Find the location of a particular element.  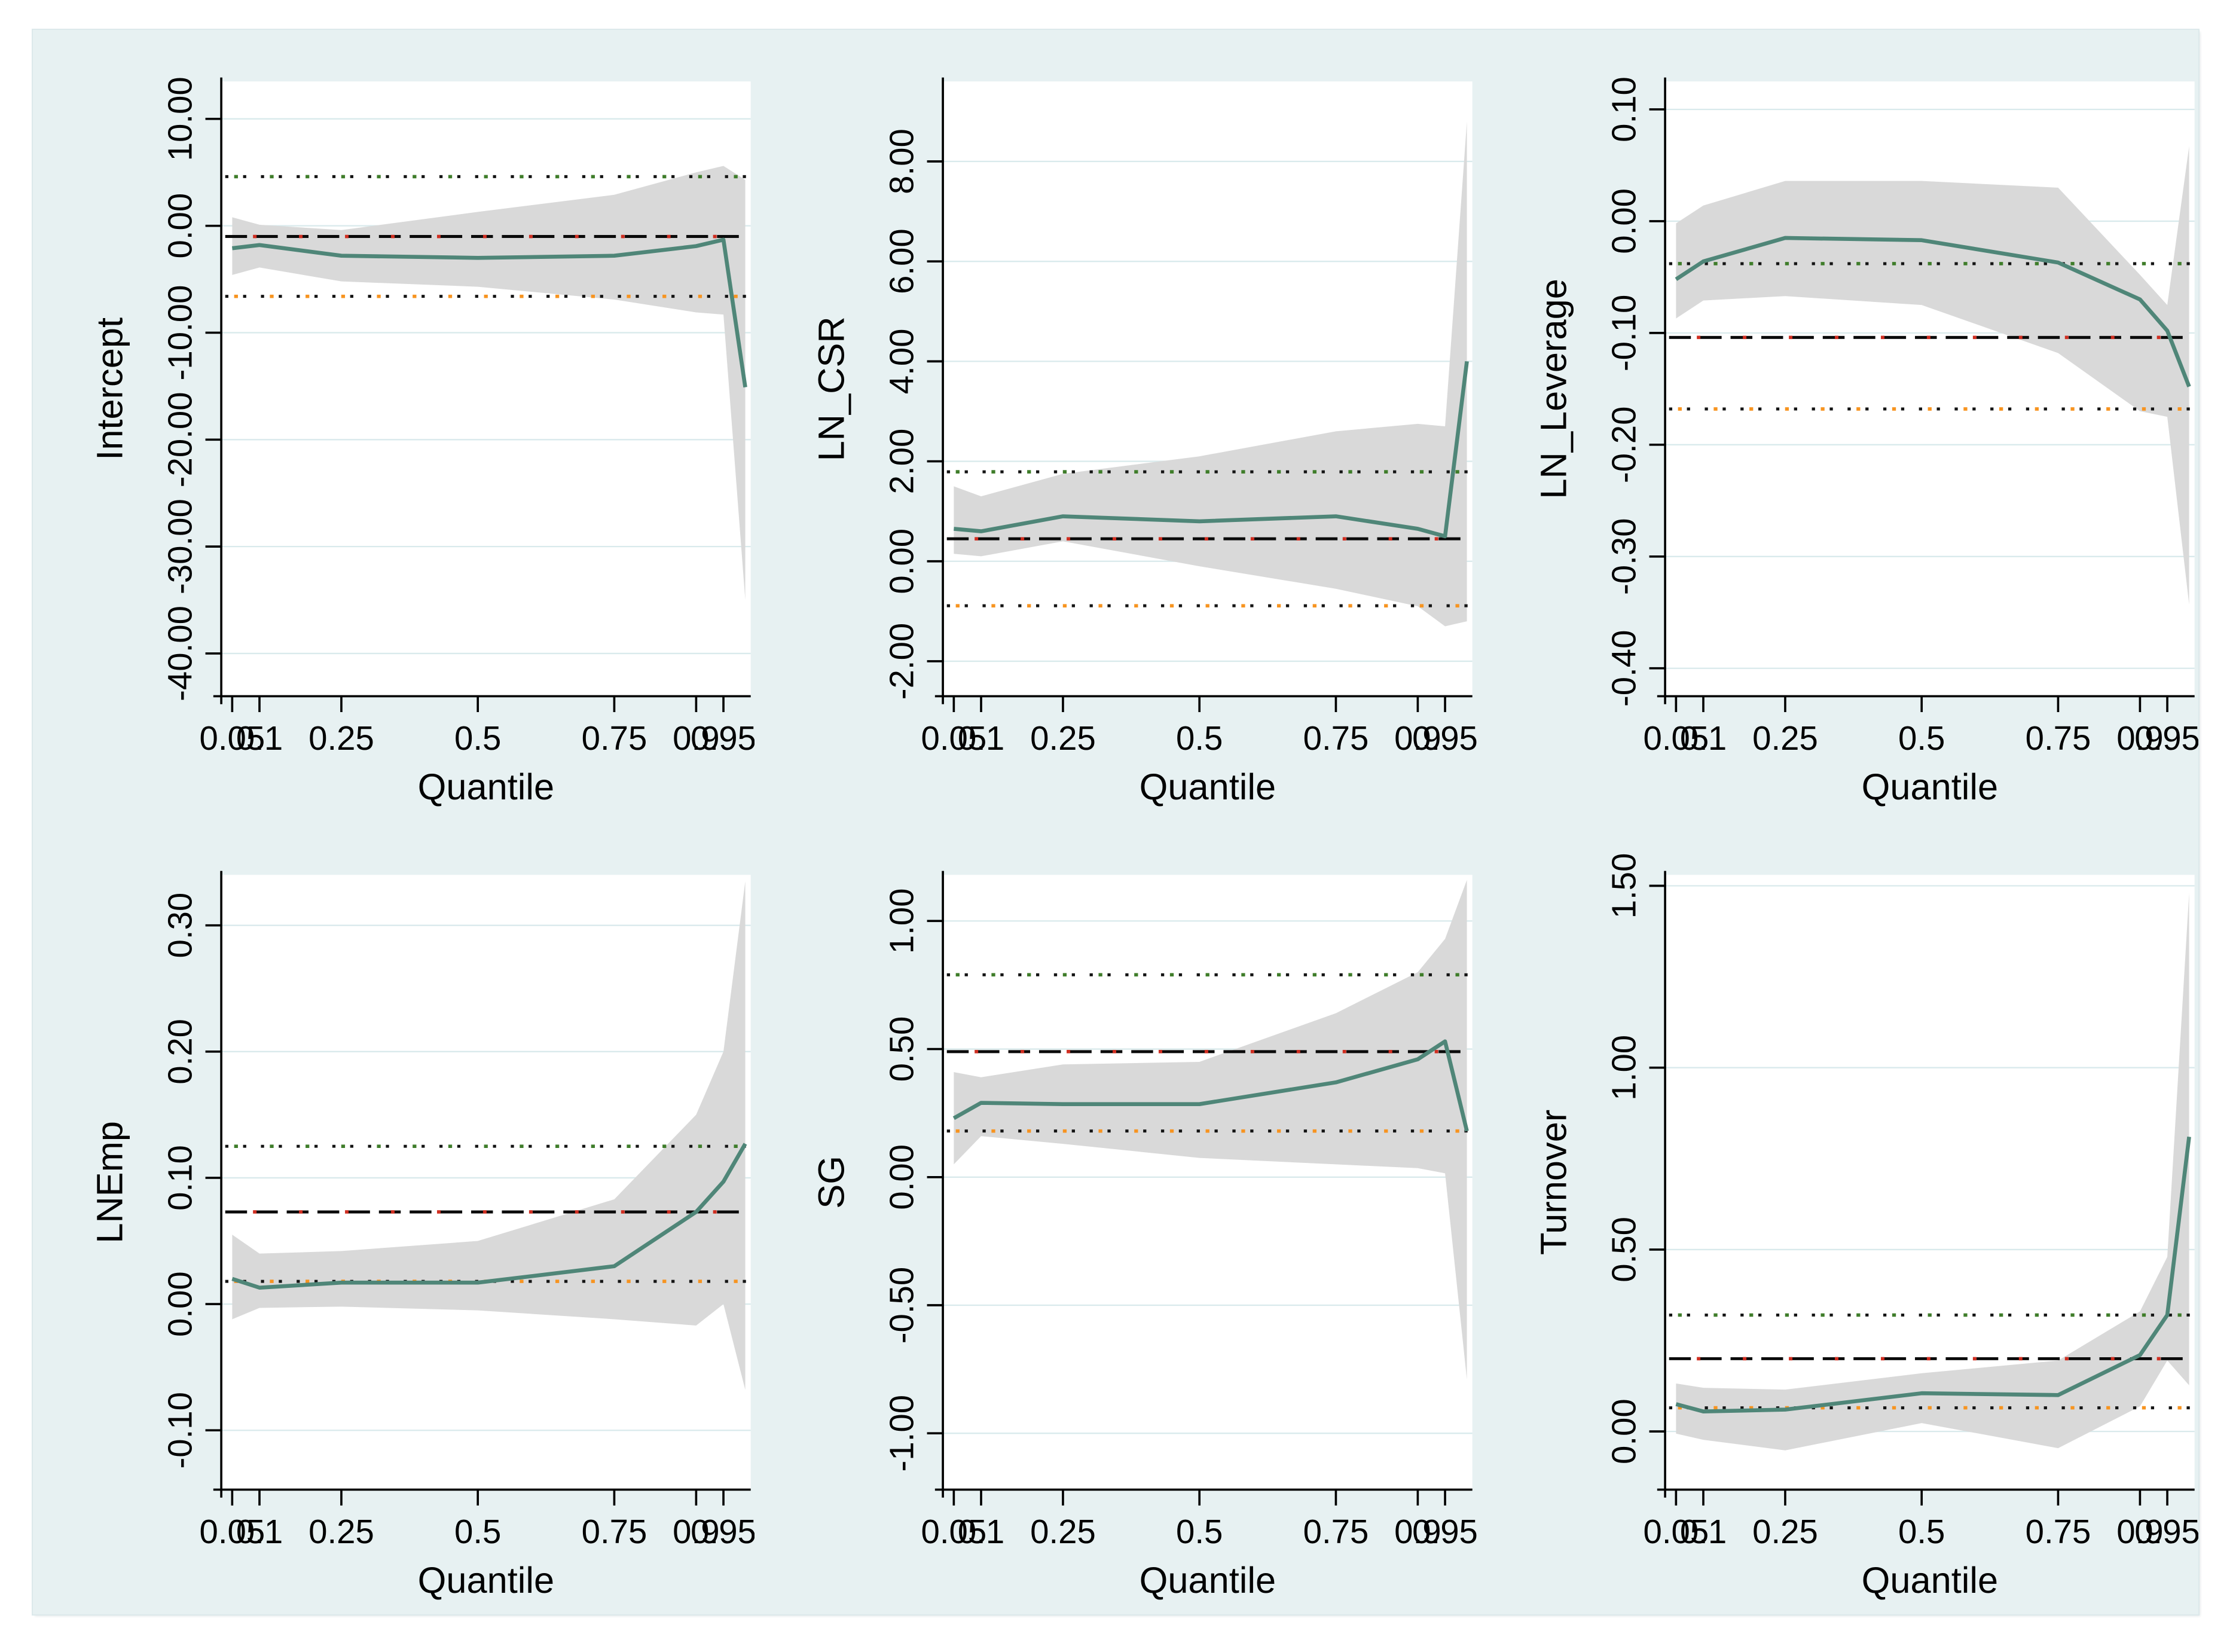

y-tick-label: -30.00 is located at coordinates (179, 547).